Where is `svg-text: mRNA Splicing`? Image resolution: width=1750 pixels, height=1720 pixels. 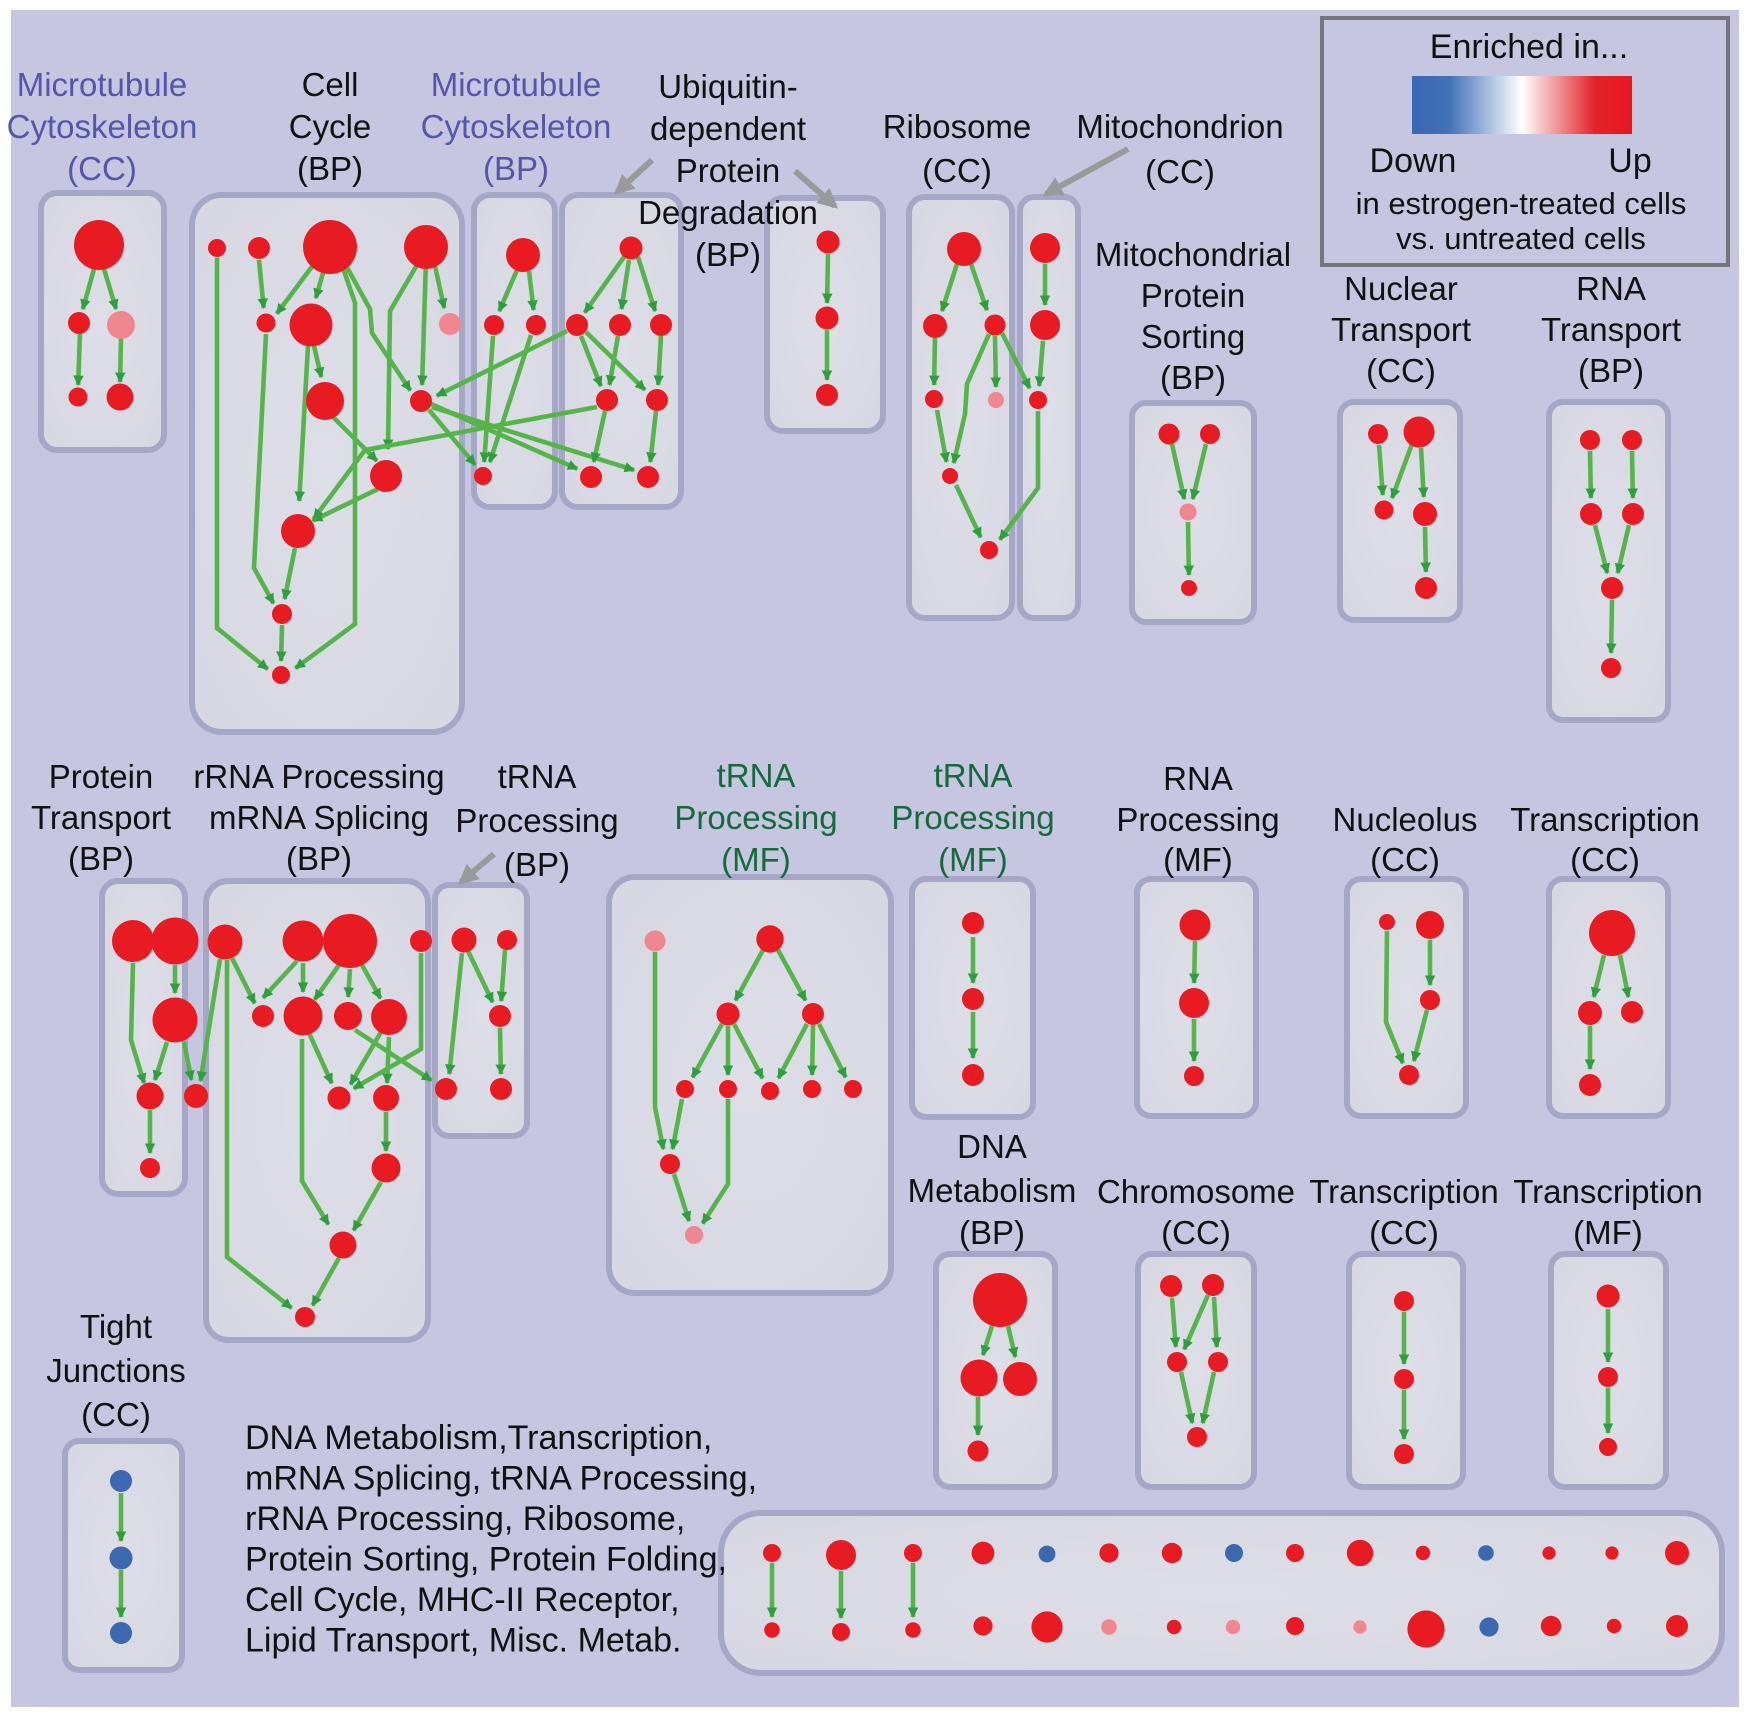 svg-text: mRNA Splicing is located at coordinates (319, 817).